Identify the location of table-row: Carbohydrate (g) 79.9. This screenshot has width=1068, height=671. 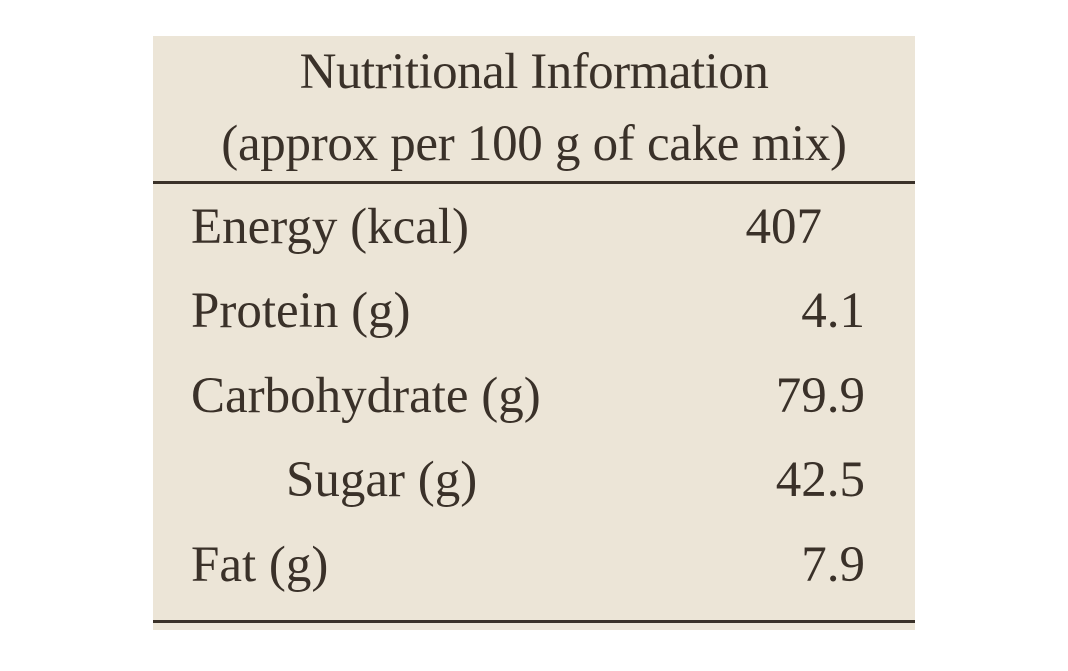
(534, 396).